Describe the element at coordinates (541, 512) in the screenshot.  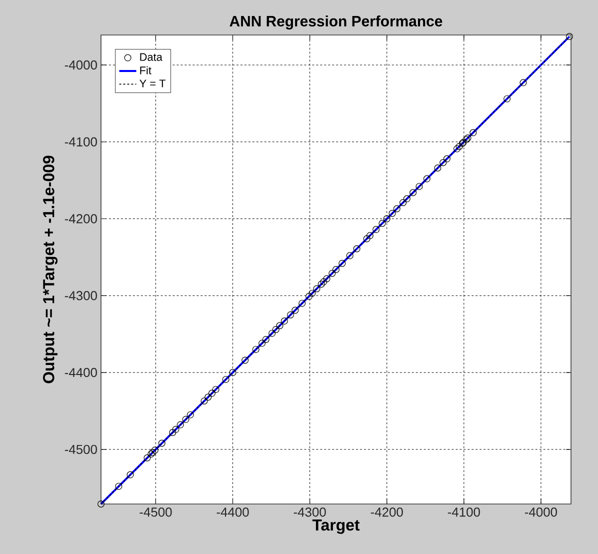
I see `x-tick-label: -4000` at that location.